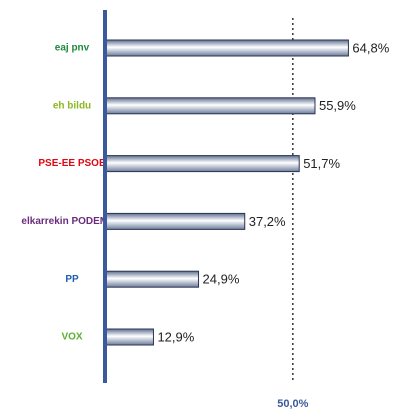 The height and width of the screenshot is (410, 401). I want to click on category-logo: PSE-EE PSOE, so click(72, 163).